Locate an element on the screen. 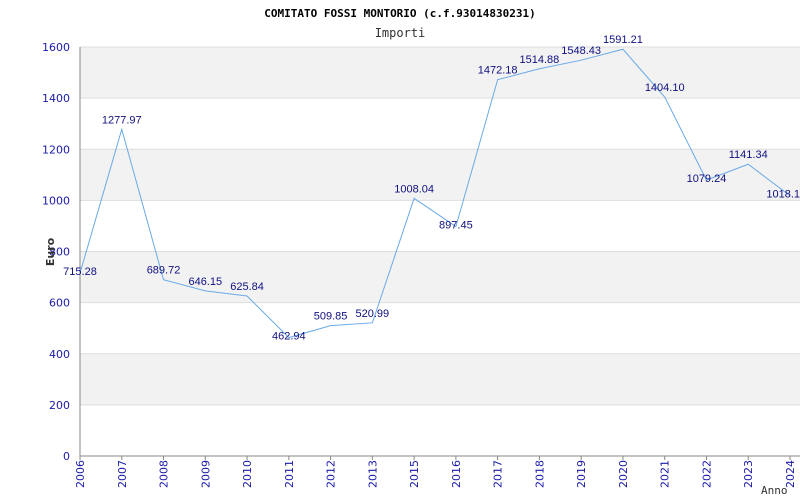 This screenshot has width=800, height=500. data-label: 646.15 is located at coordinates (205, 282).